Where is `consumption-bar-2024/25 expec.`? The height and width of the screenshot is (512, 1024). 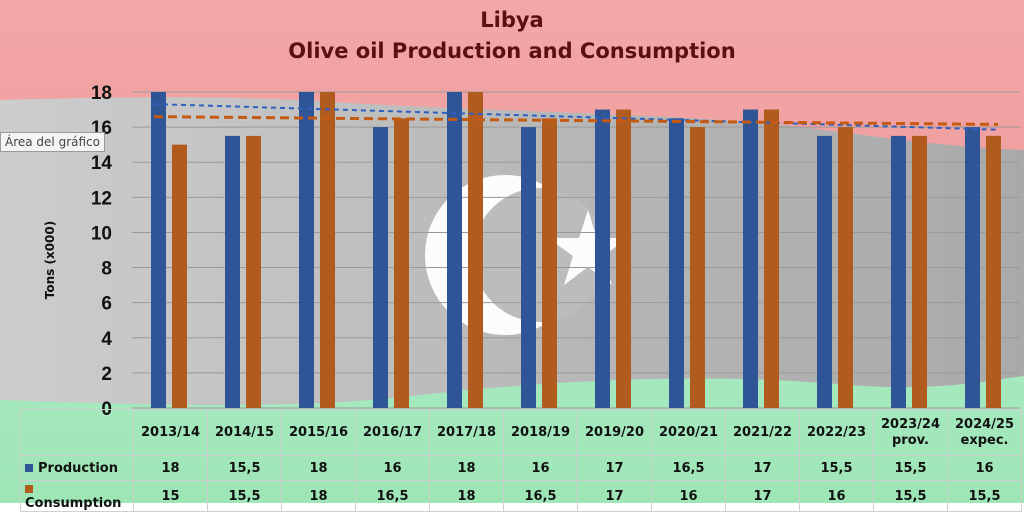
consumption-bar-2024/25 expec. is located at coordinates (993, 271).